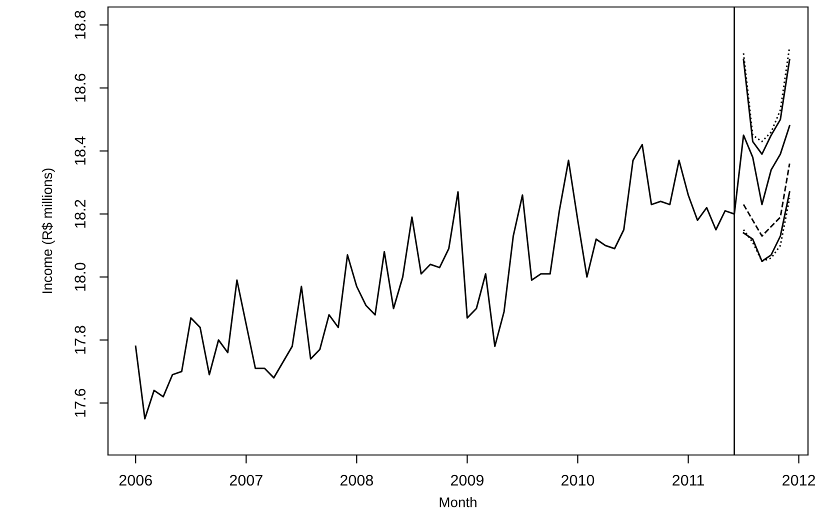  Describe the element at coordinates (80, 340) in the screenshot. I see `y-tick-label: 17.8` at that location.